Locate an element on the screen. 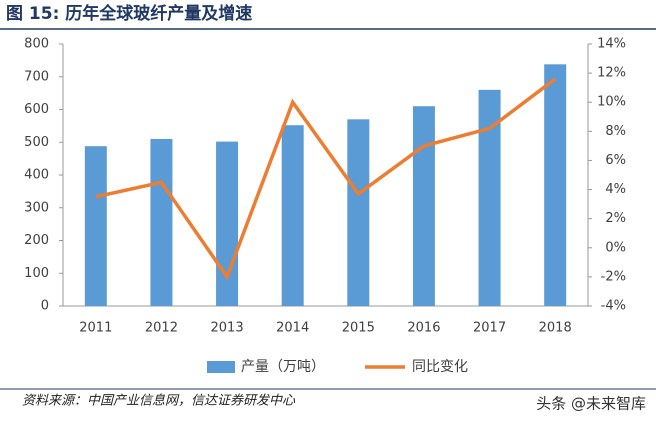 The image size is (656, 429). source: 资料来源：中国产业信息网，信达证券研发中心 is located at coordinates (159, 401).